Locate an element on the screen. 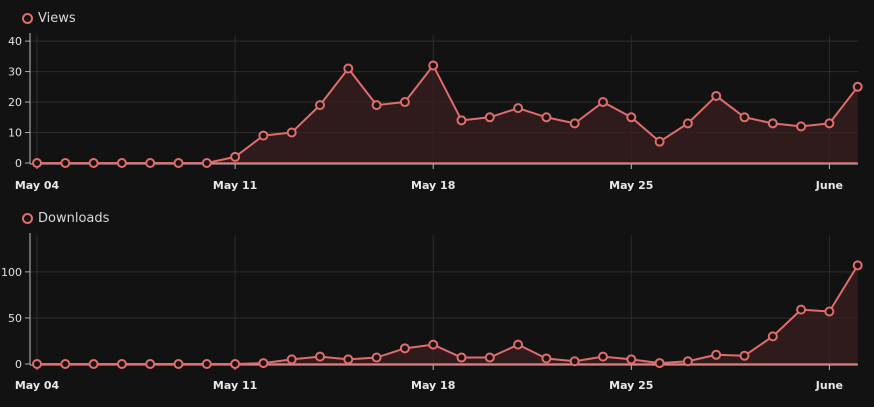 This screenshot has height=407, width=874. downloads-legend: Downloads is located at coordinates (65, 218).